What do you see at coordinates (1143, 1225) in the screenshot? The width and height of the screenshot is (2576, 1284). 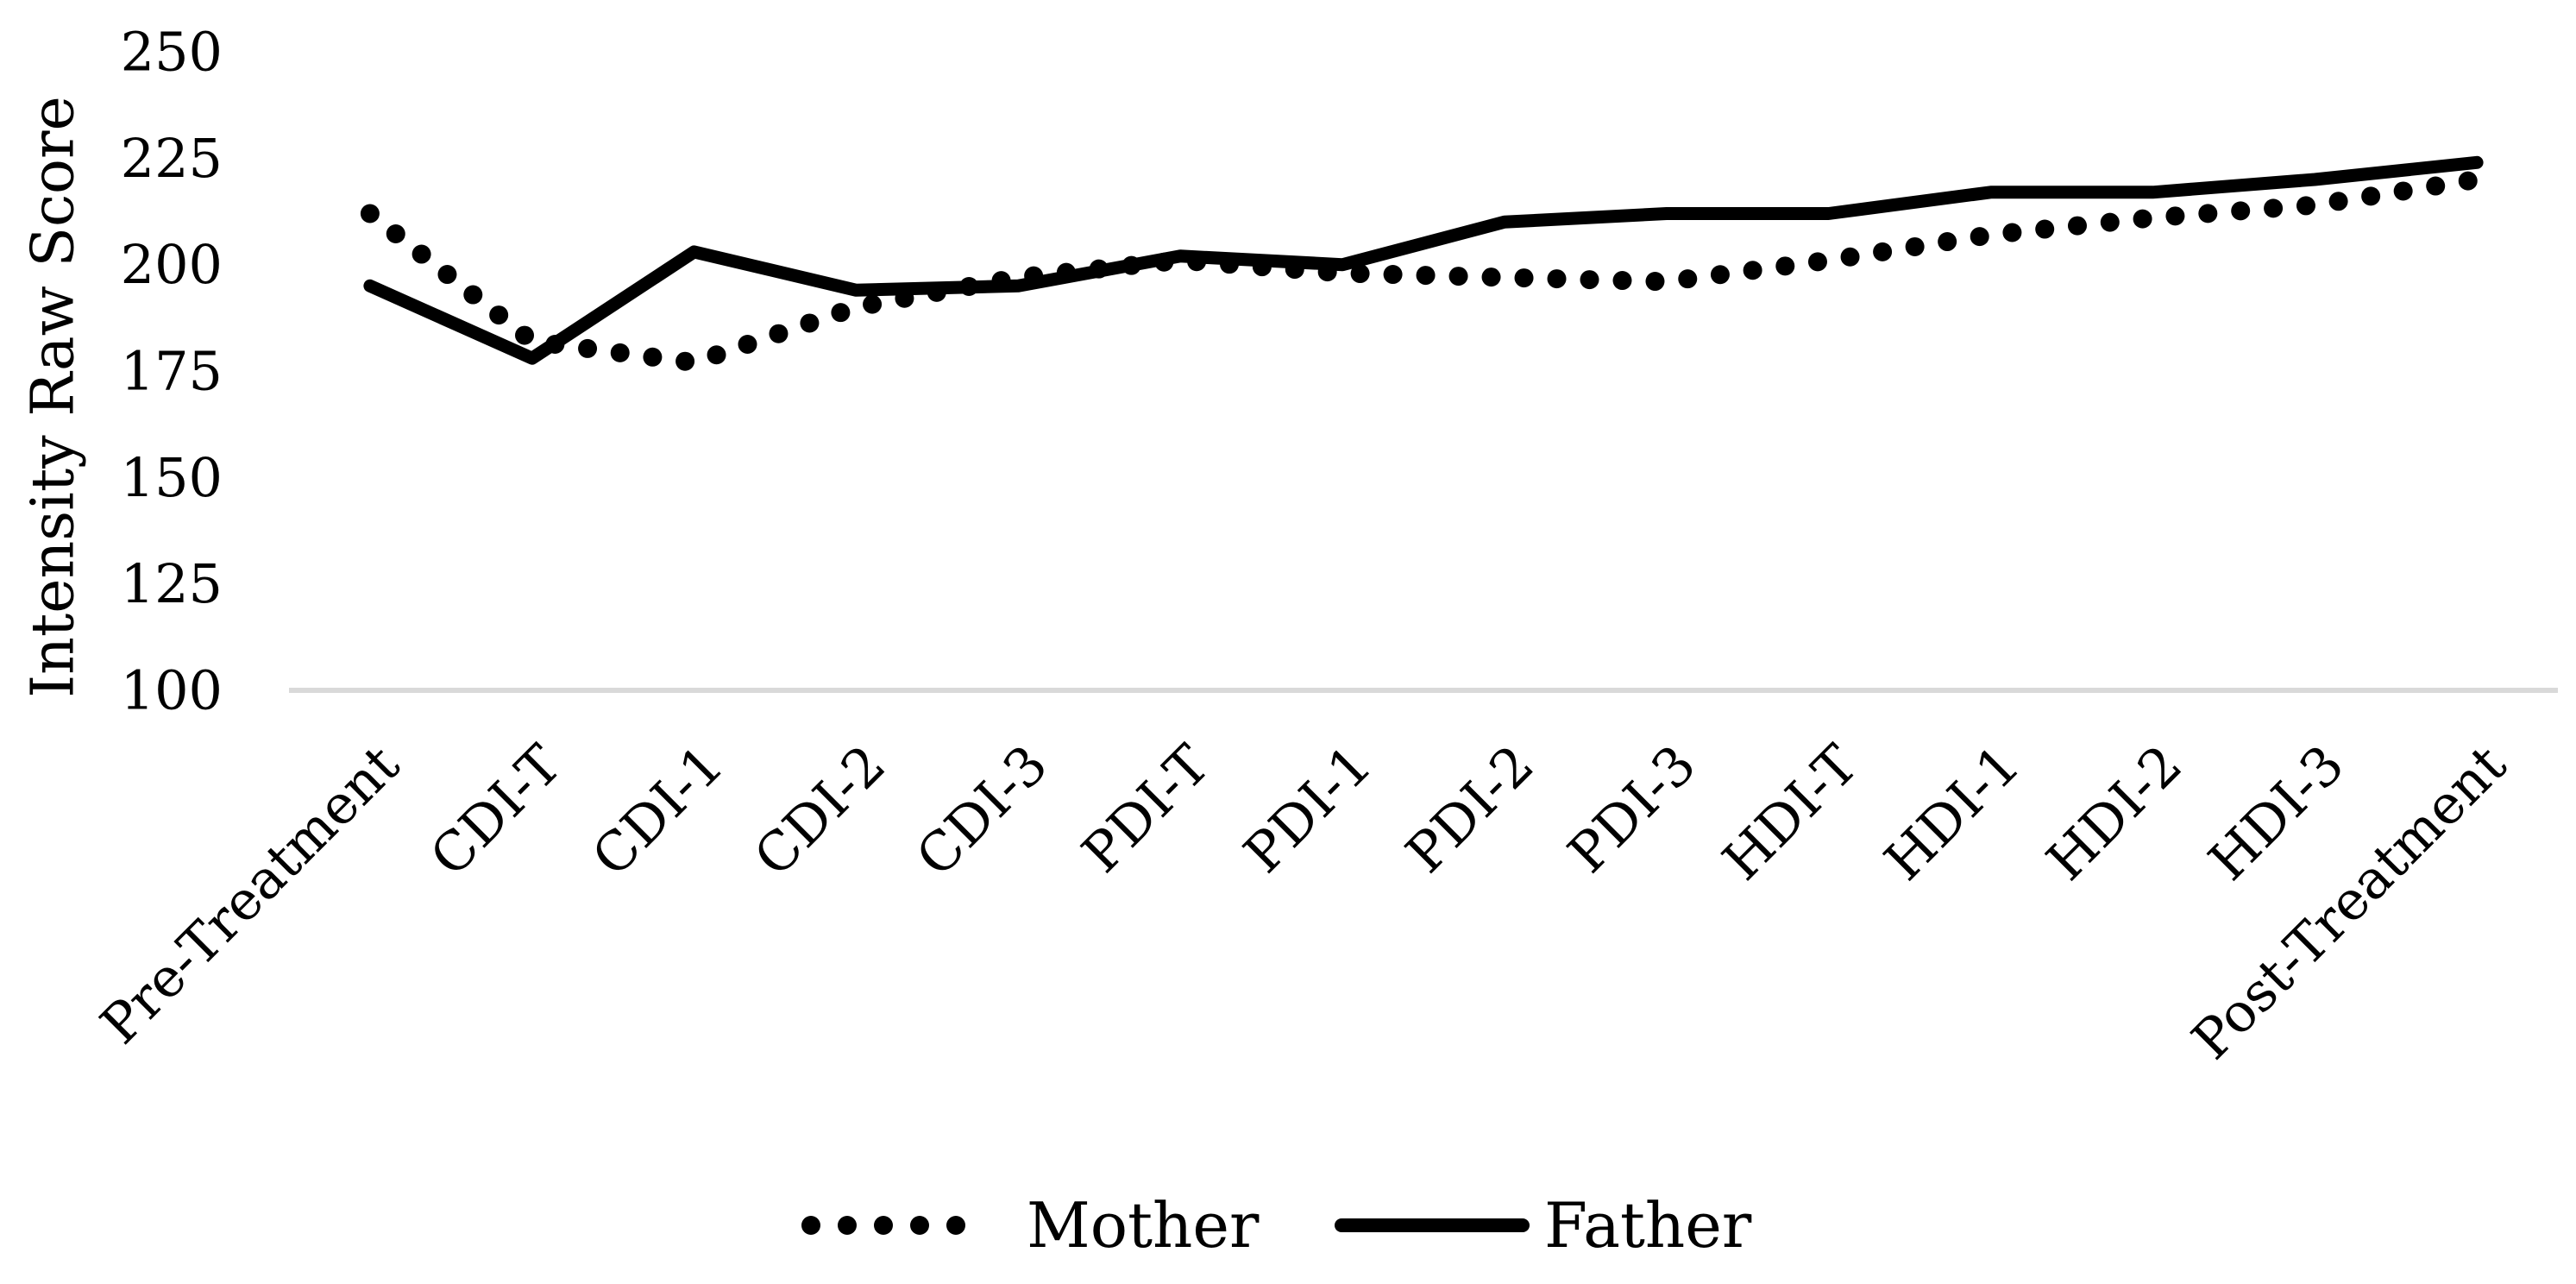 I see `legend-label-mother: Mother` at bounding box center [1143, 1225].